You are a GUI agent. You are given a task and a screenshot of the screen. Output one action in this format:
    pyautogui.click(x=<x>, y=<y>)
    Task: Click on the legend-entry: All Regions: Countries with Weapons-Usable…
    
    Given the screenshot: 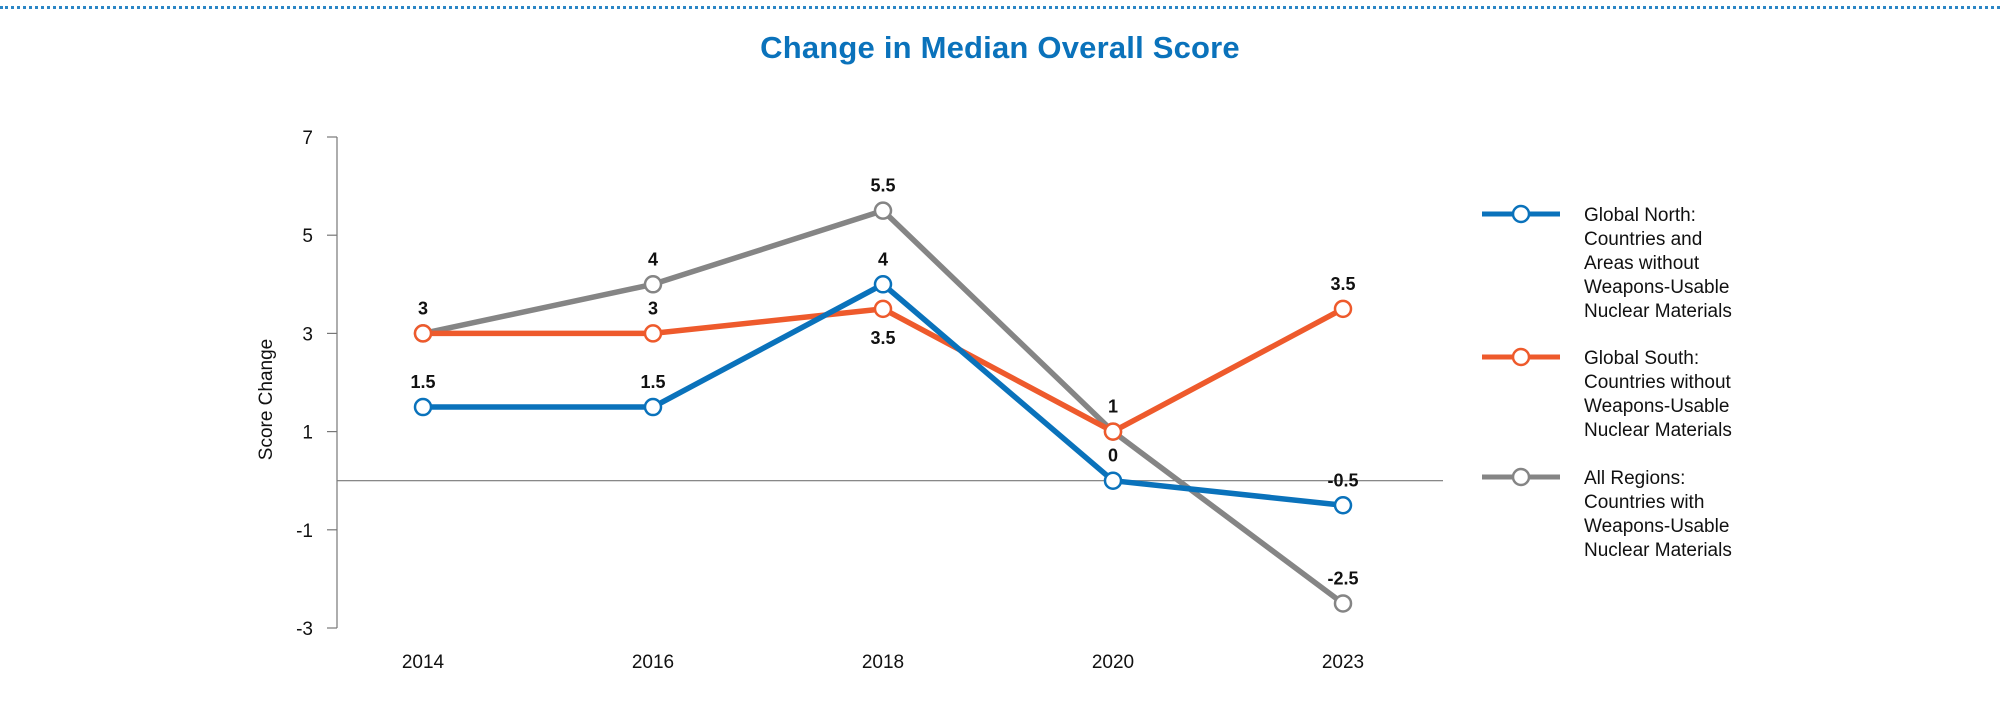 What is the action you would take?
    pyautogui.click(x=1658, y=514)
    